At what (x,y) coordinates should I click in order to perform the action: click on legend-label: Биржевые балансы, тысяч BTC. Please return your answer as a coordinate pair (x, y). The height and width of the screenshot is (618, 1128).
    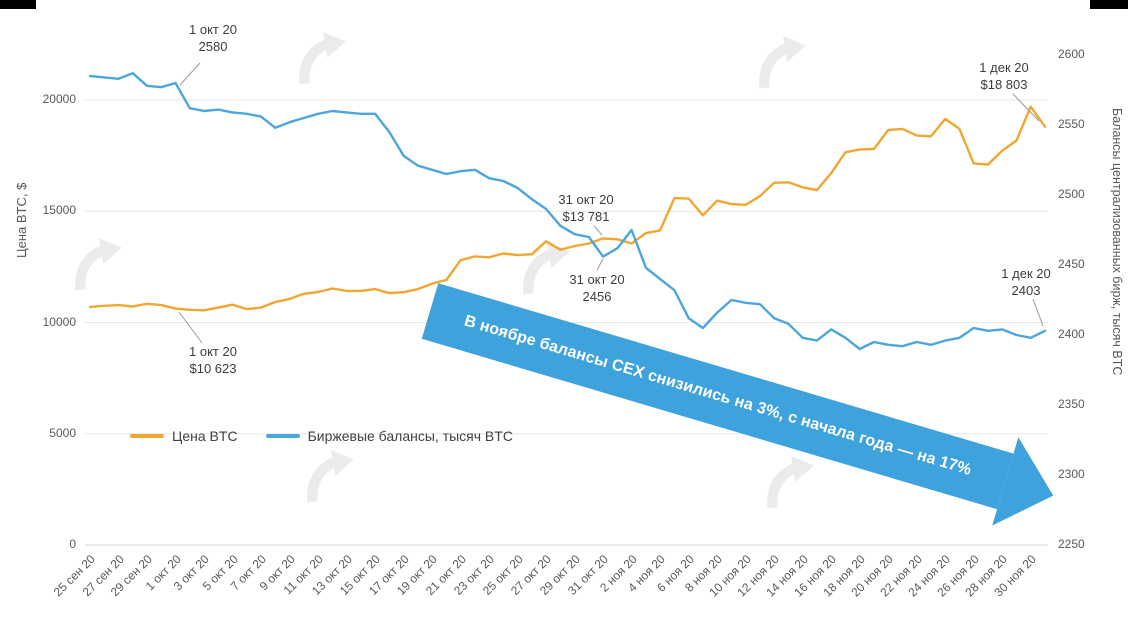
    Looking at the image, I should click on (410, 436).